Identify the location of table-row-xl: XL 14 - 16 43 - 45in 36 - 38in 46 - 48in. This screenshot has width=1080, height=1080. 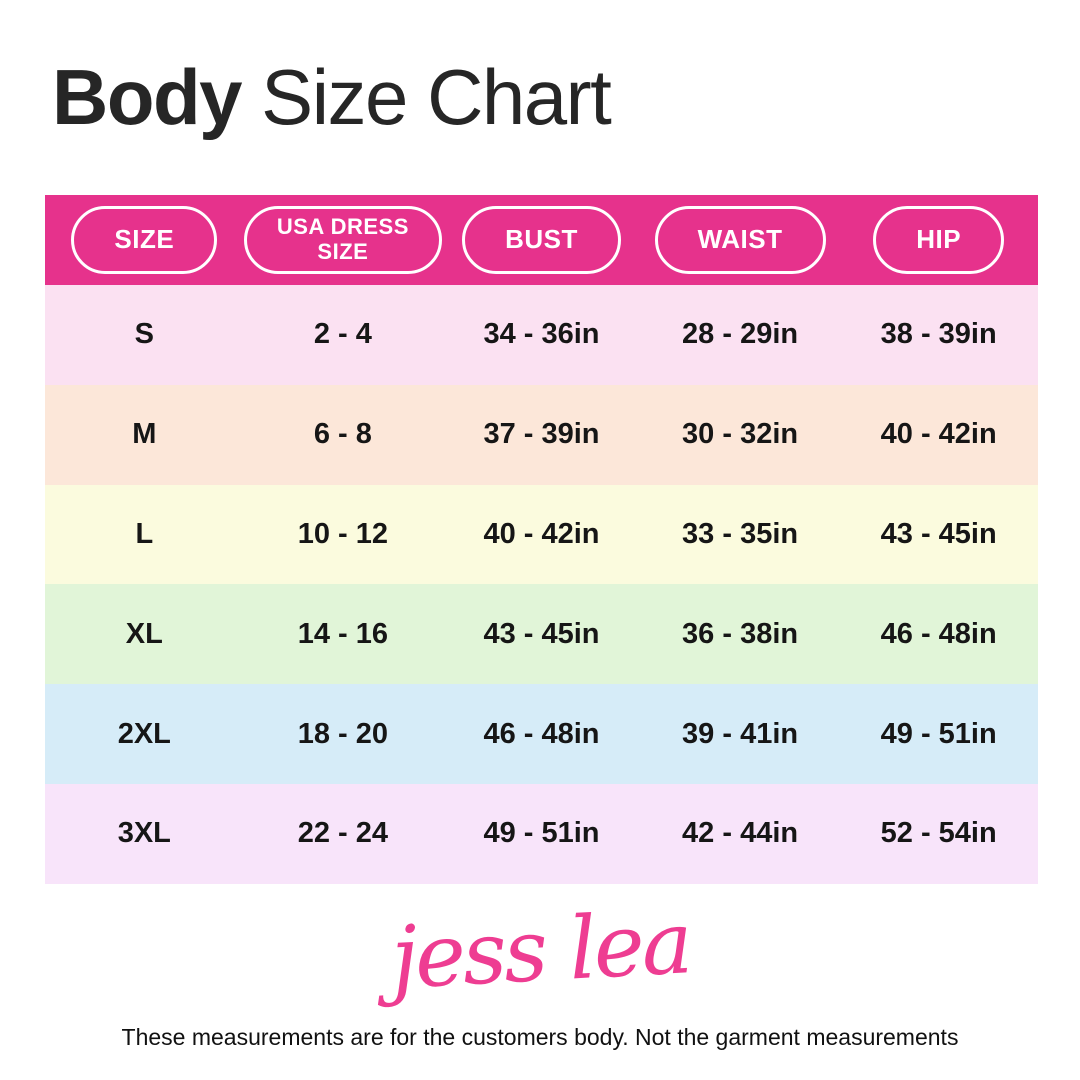
(541, 634).